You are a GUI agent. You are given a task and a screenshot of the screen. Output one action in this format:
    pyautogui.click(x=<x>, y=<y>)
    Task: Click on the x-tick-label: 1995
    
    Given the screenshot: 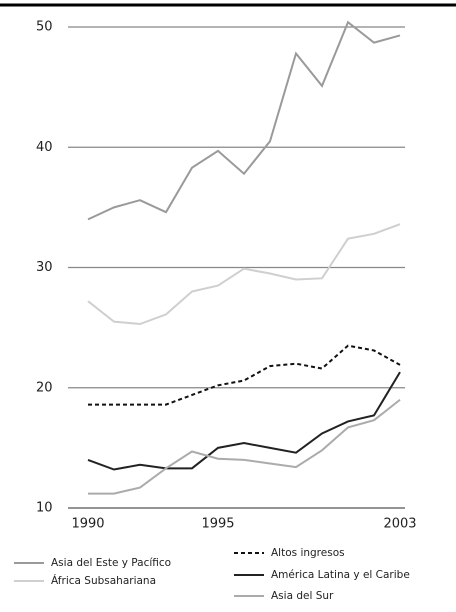 What is the action you would take?
    pyautogui.click(x=217, y=524)
    